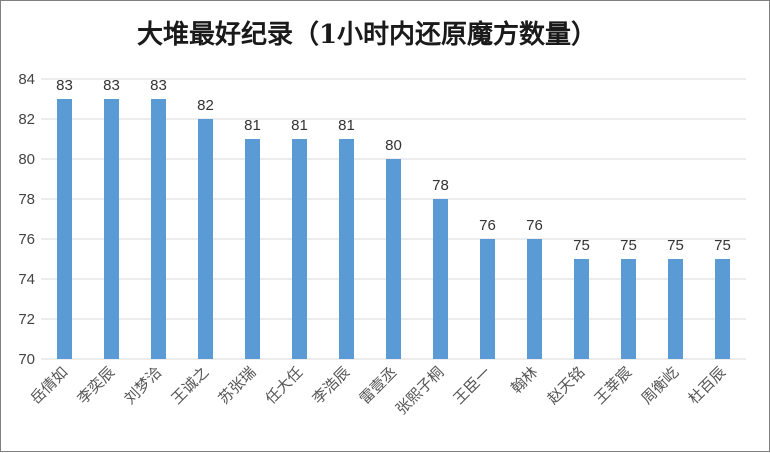  Describe the element at coordinates (613, 385) in the screenshot. I see `x-tick-label: 王莘宸` at that location.